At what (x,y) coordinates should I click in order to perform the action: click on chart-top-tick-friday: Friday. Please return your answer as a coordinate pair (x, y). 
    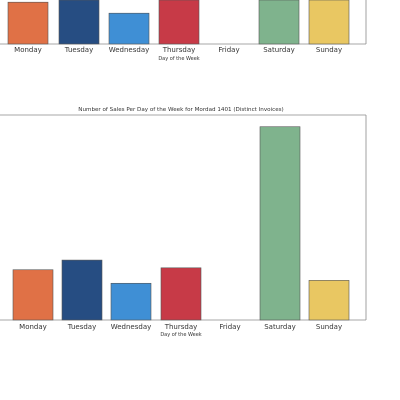
    Looking at the image, I should click on (228, 50).